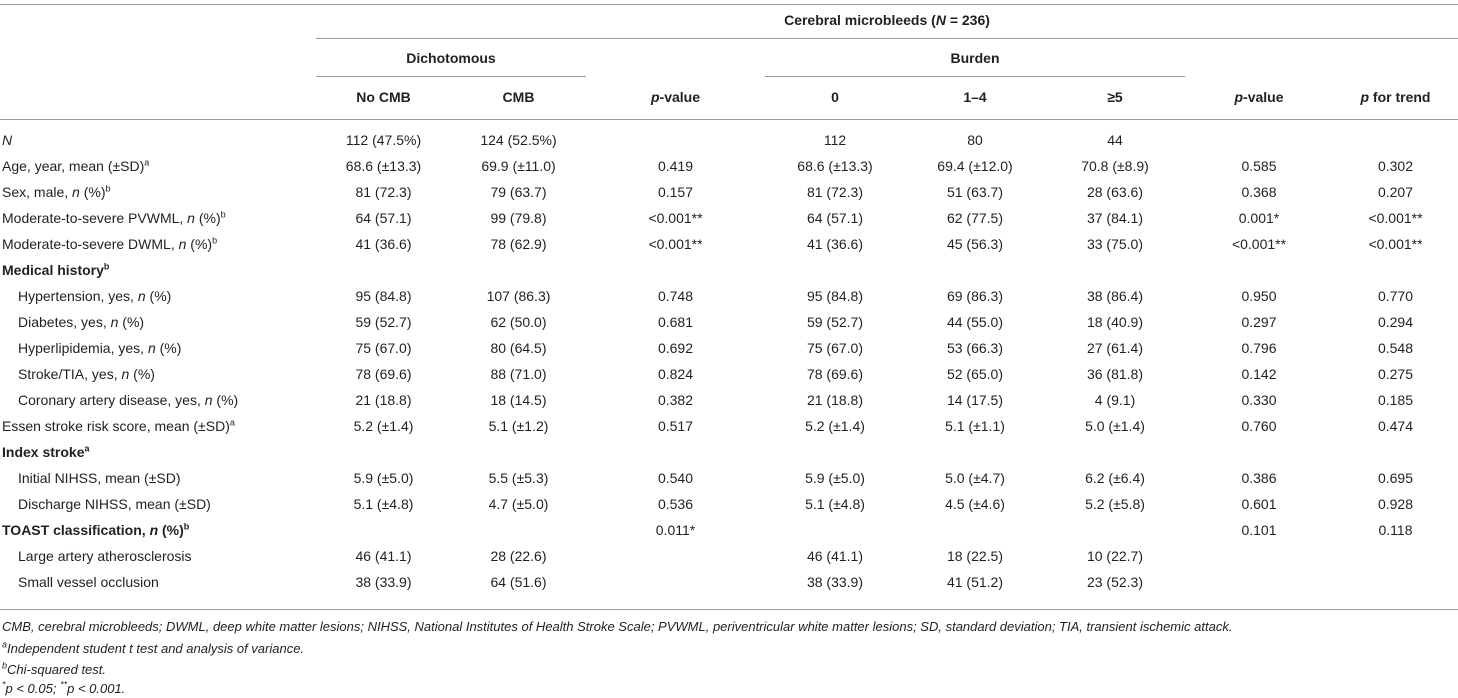 The height and width of the screenshot is (698, 1458). What do you see at coordinates (1259, 218) in the screenshot?
I see `table-cell: 0.001*` at bounding box center [1259, 218].